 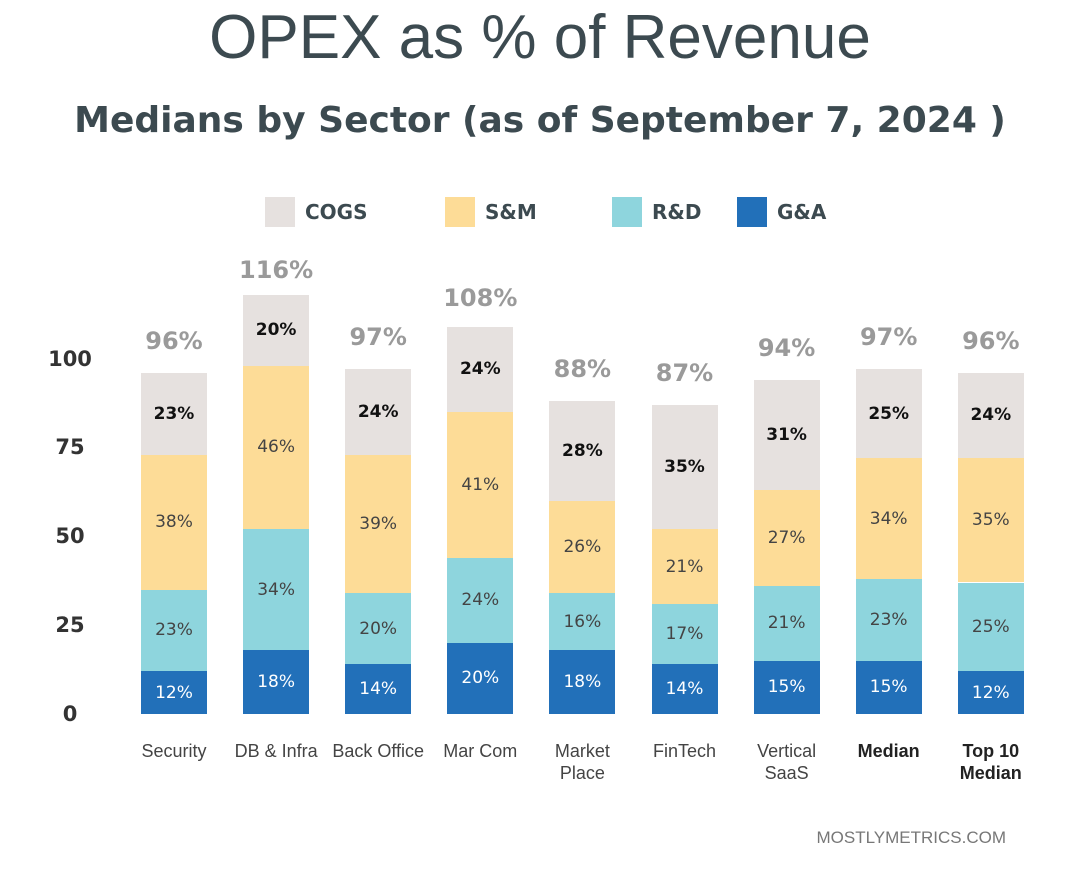 I want to click on x-tick-label: Security, so click(x=174, y=751).